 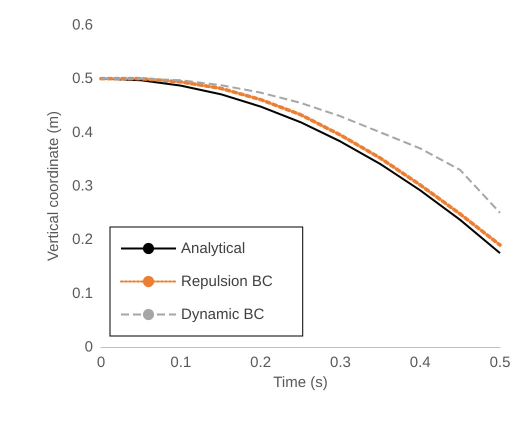 What do you see at coordinates (500, 362) in the screenshot?
I see `x-tick-label: 0.5` at bounding box center [500, 362].